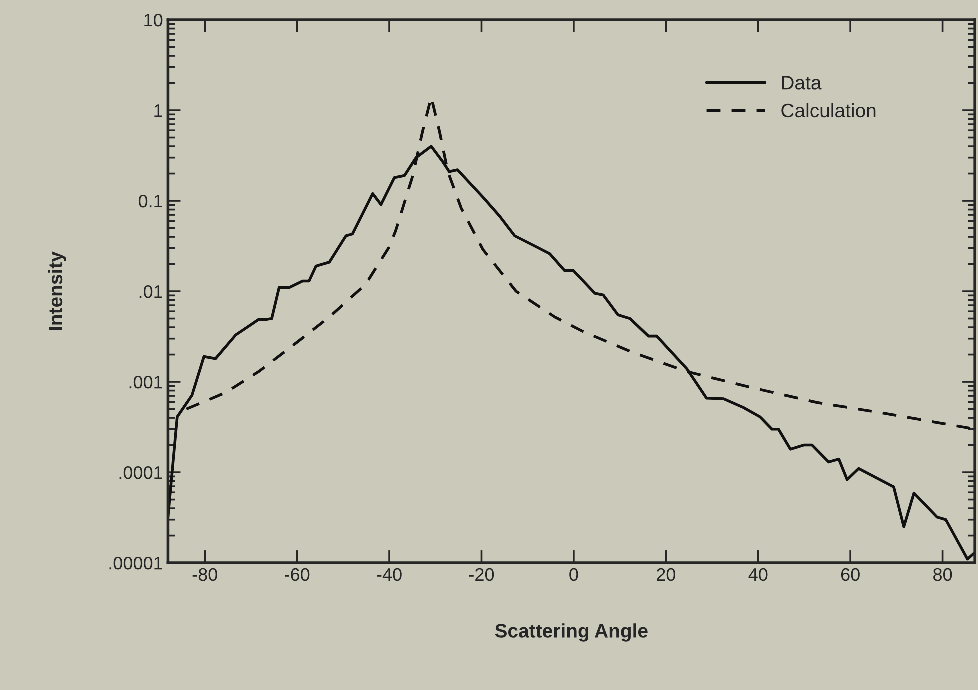 Image resolution: width=978 pixels, height=690 pixels. What do you see at coordinates (389, 575) in the screenshot?
I see `x-tick-label: -40` at bounding box center [389, 575].